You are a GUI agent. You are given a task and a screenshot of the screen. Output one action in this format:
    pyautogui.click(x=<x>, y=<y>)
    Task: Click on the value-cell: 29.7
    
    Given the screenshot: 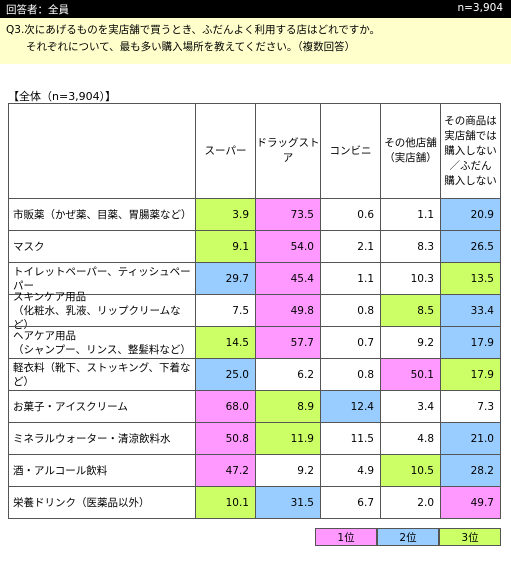 What is the action you would take?
    pyautogui.click(x=225, y=278)
    